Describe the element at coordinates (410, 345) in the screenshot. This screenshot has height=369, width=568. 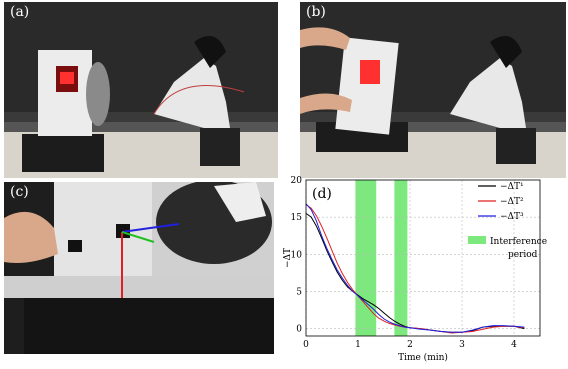
I see `x-tick-label-2: 2` at that location.